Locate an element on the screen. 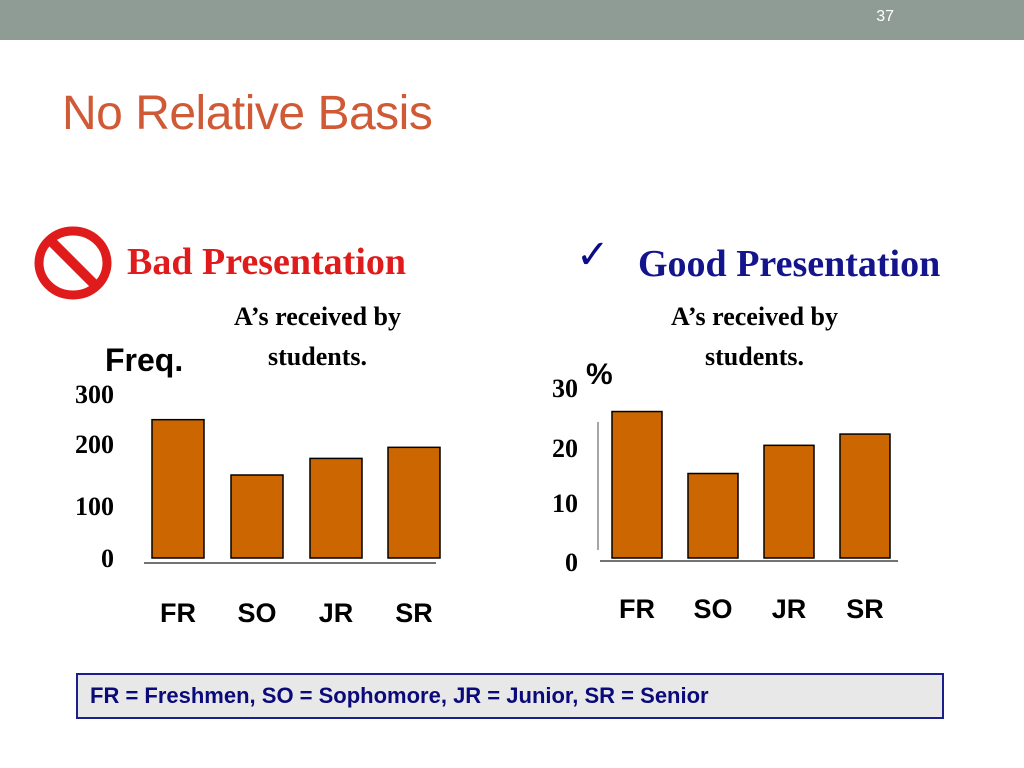 The image size is (1024, 768). right-category-label-so: SO is located at coordinates (712, 609).